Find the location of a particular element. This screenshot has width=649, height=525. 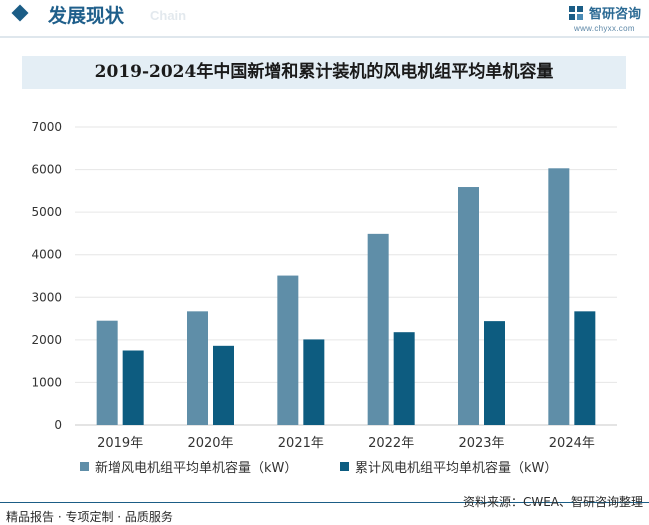

x-tick-label: 2020年 is located at coordinates (210, 443).